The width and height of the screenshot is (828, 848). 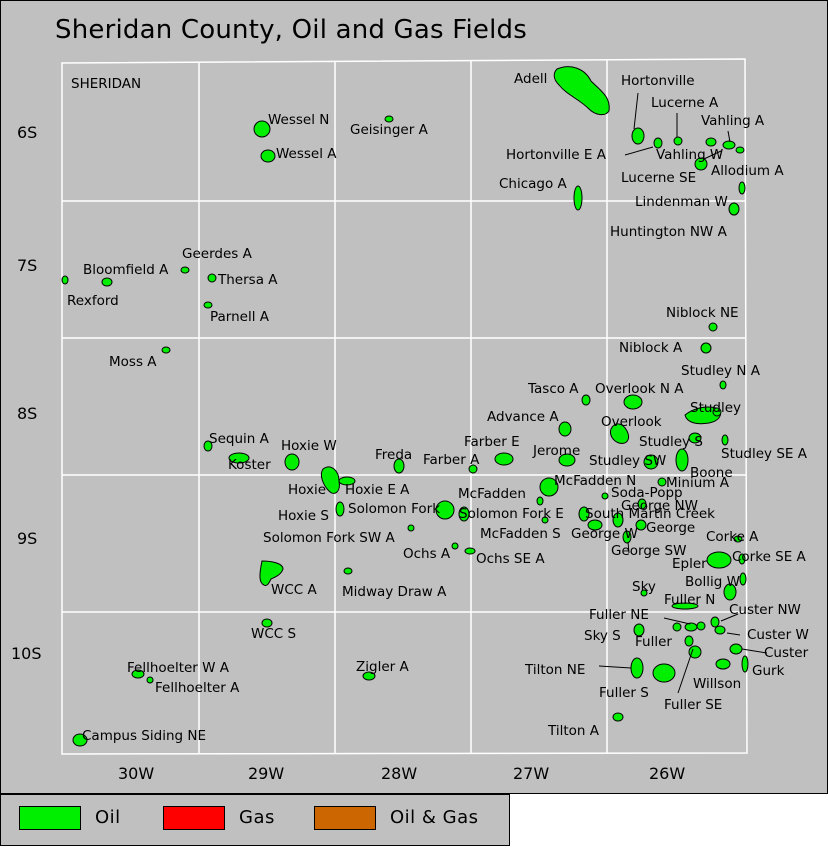 I want to click on county-label: SHERIDAN, so click(x=106, y=84).